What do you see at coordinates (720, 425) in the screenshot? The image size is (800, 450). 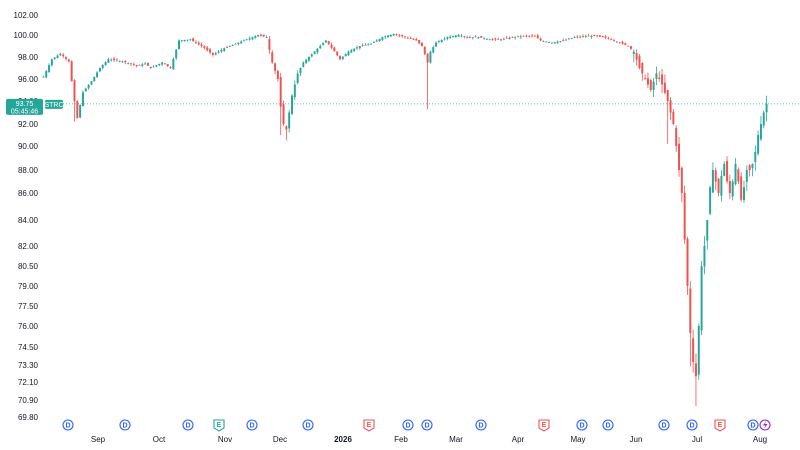 I see `earnings-marker: E` at bounding box center [720, 425].